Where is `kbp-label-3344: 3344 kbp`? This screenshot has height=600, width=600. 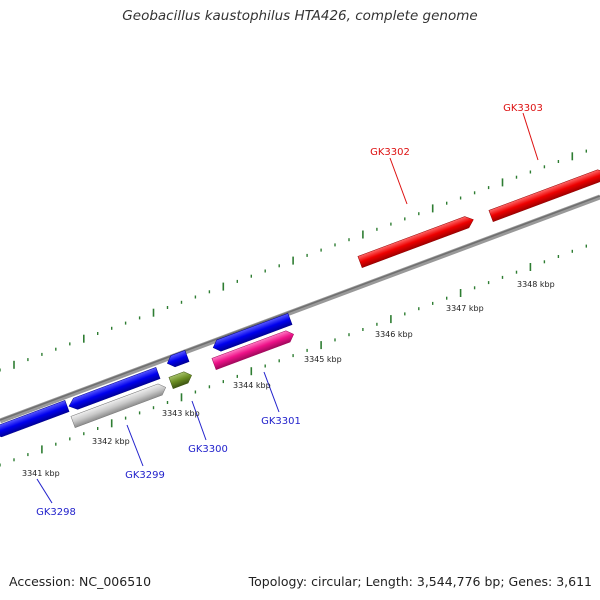
kbp-label-3344: 3344 kbp is located at coordinates (252, 385).